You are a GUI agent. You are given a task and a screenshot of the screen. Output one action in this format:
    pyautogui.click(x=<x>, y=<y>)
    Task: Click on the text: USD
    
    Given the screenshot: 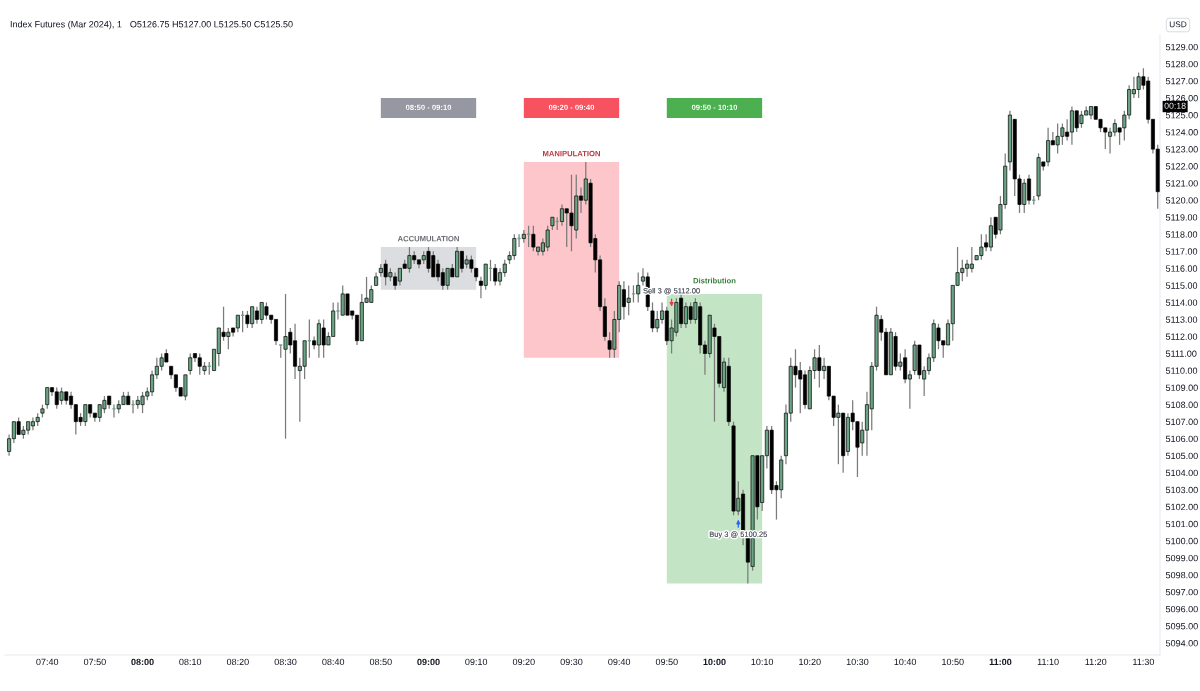 What is the action you would take?
    pyautogui.click(x=1178, y=24)
    